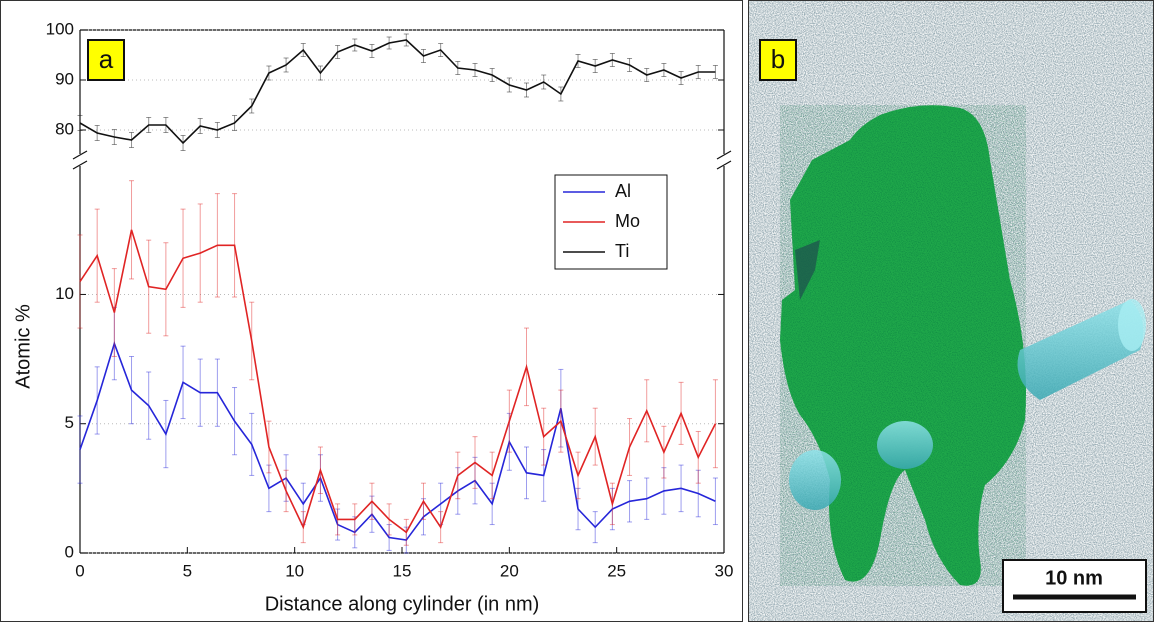 The width and height of the screenshot is (1154, 627). I want to click on x-tick-label: 25, so click(616, 570).